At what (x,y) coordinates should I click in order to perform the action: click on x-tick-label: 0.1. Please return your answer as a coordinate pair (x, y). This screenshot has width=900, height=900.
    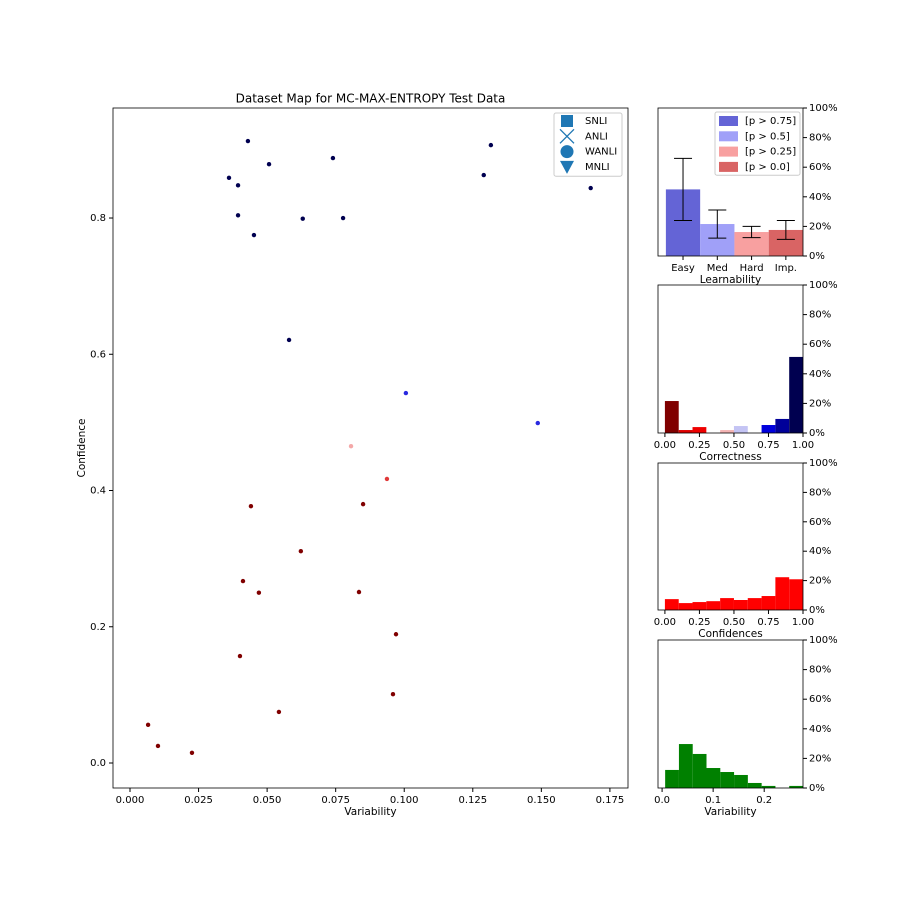
    Looking at the image, I should click on (713, 800).